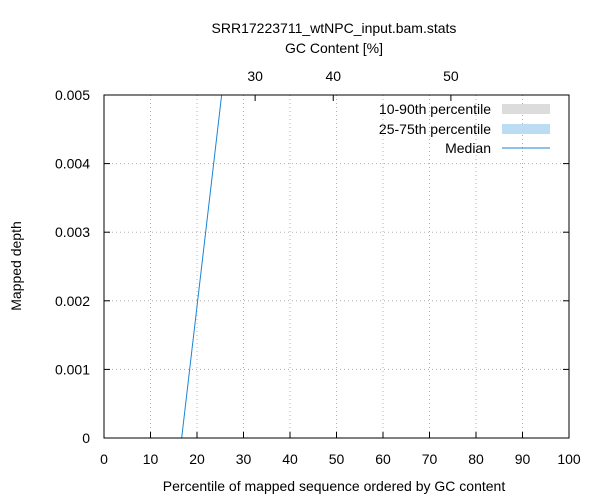 This screenshot has width=600, height=500. What do you see at coordinates (290, 459) in the screenshot?
I see `x-tick-label: 40` at bounding box center [290, 459].